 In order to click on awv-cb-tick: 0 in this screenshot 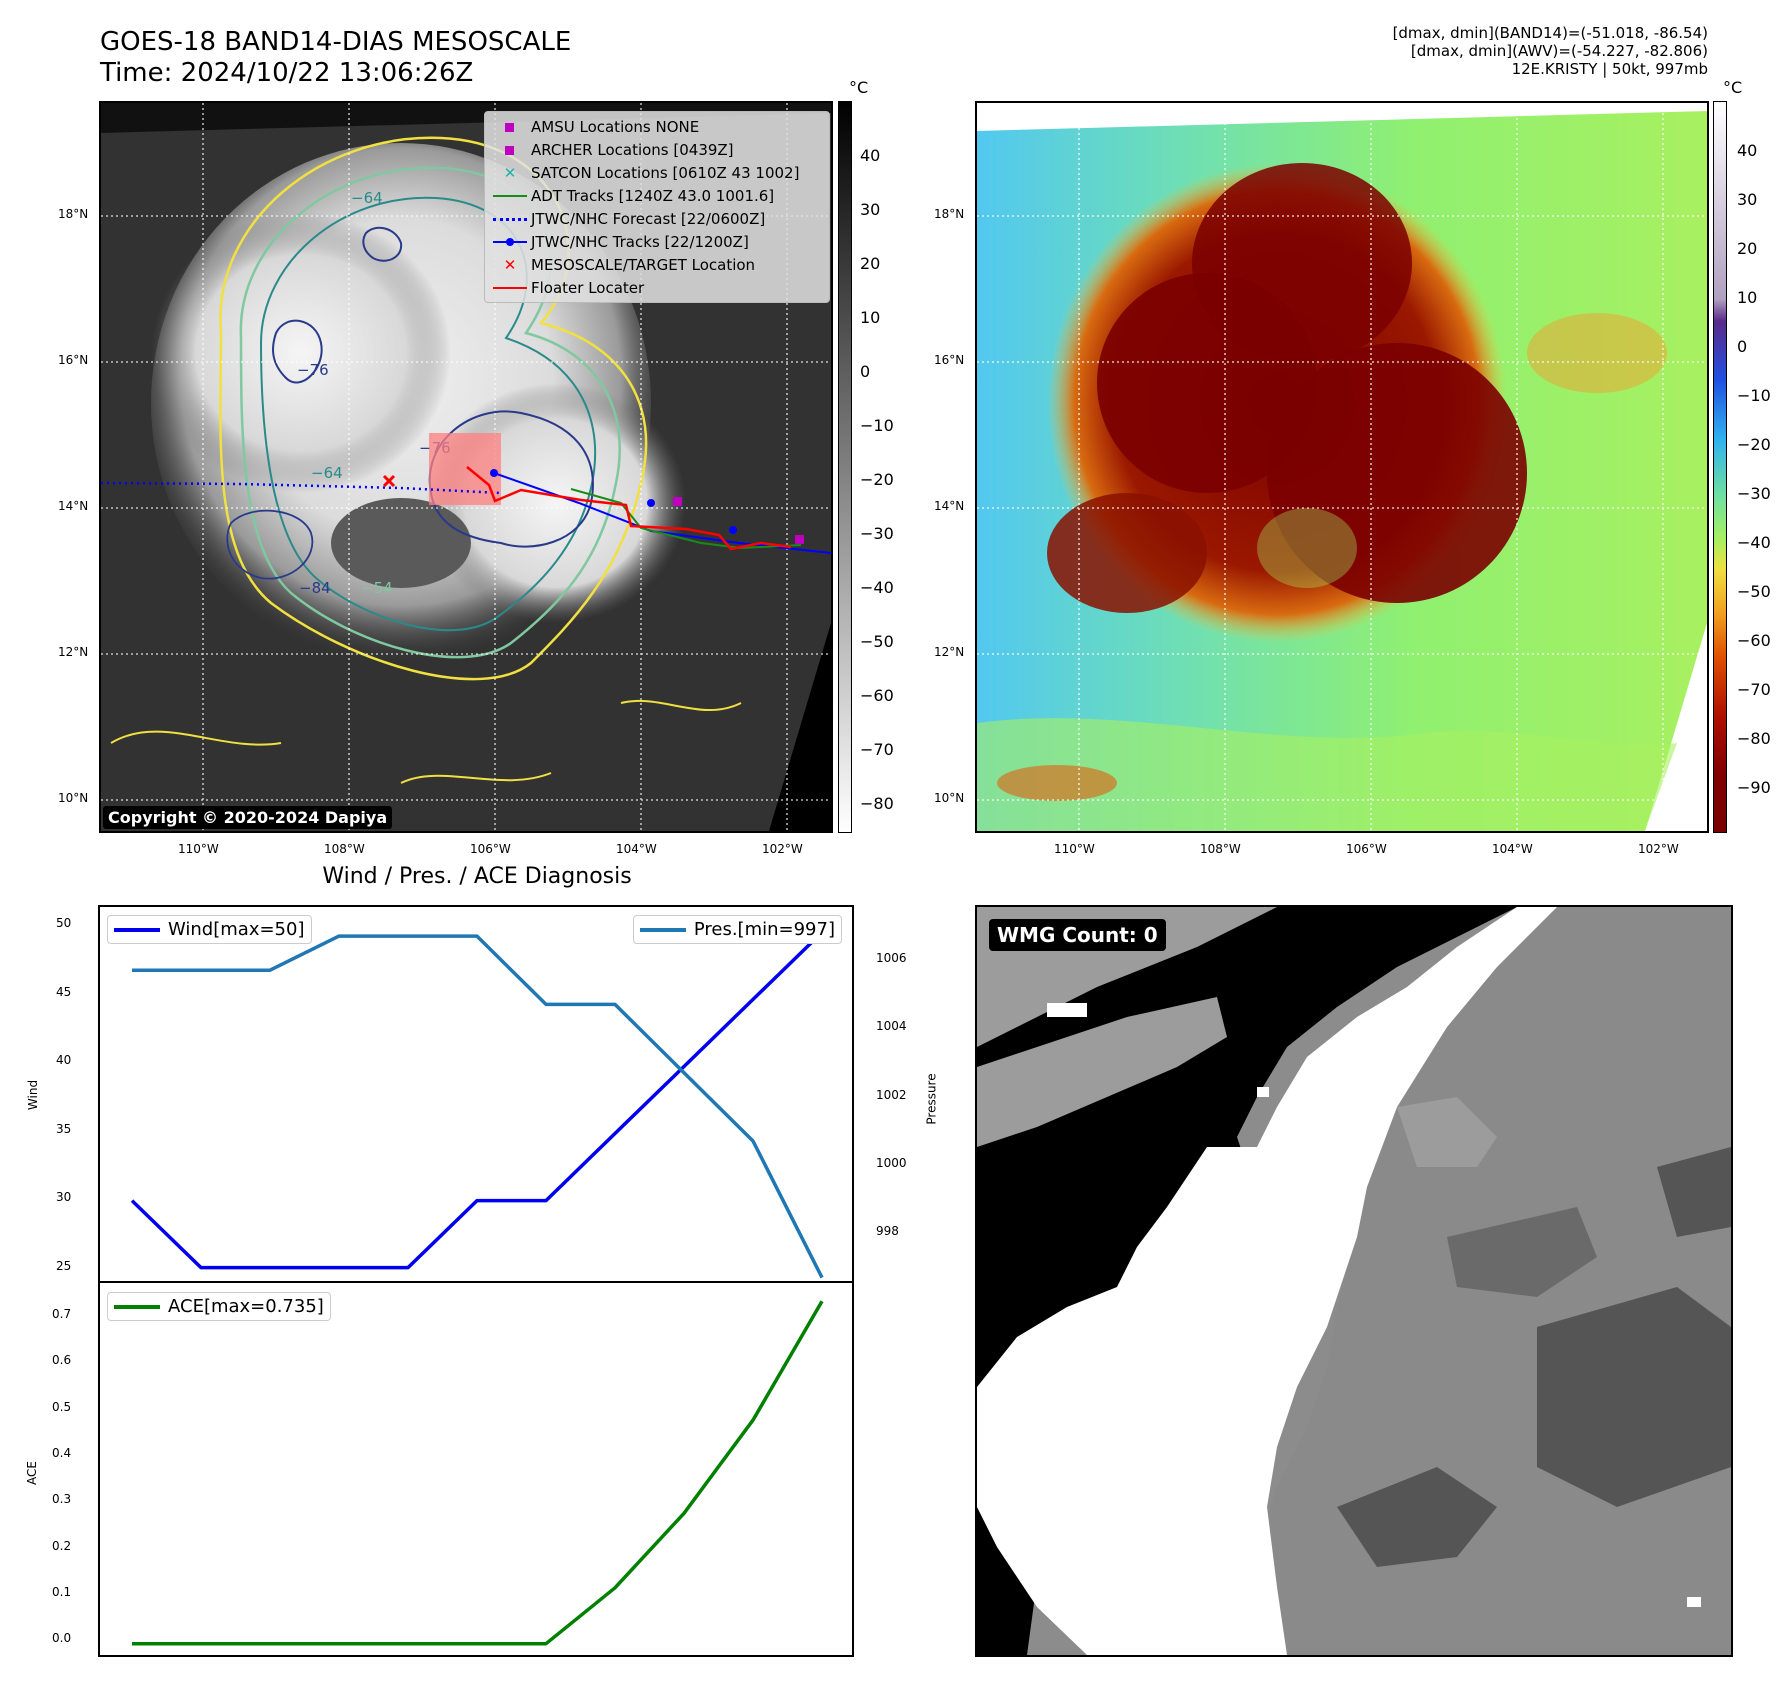, I will do `click(1742, 346)`.